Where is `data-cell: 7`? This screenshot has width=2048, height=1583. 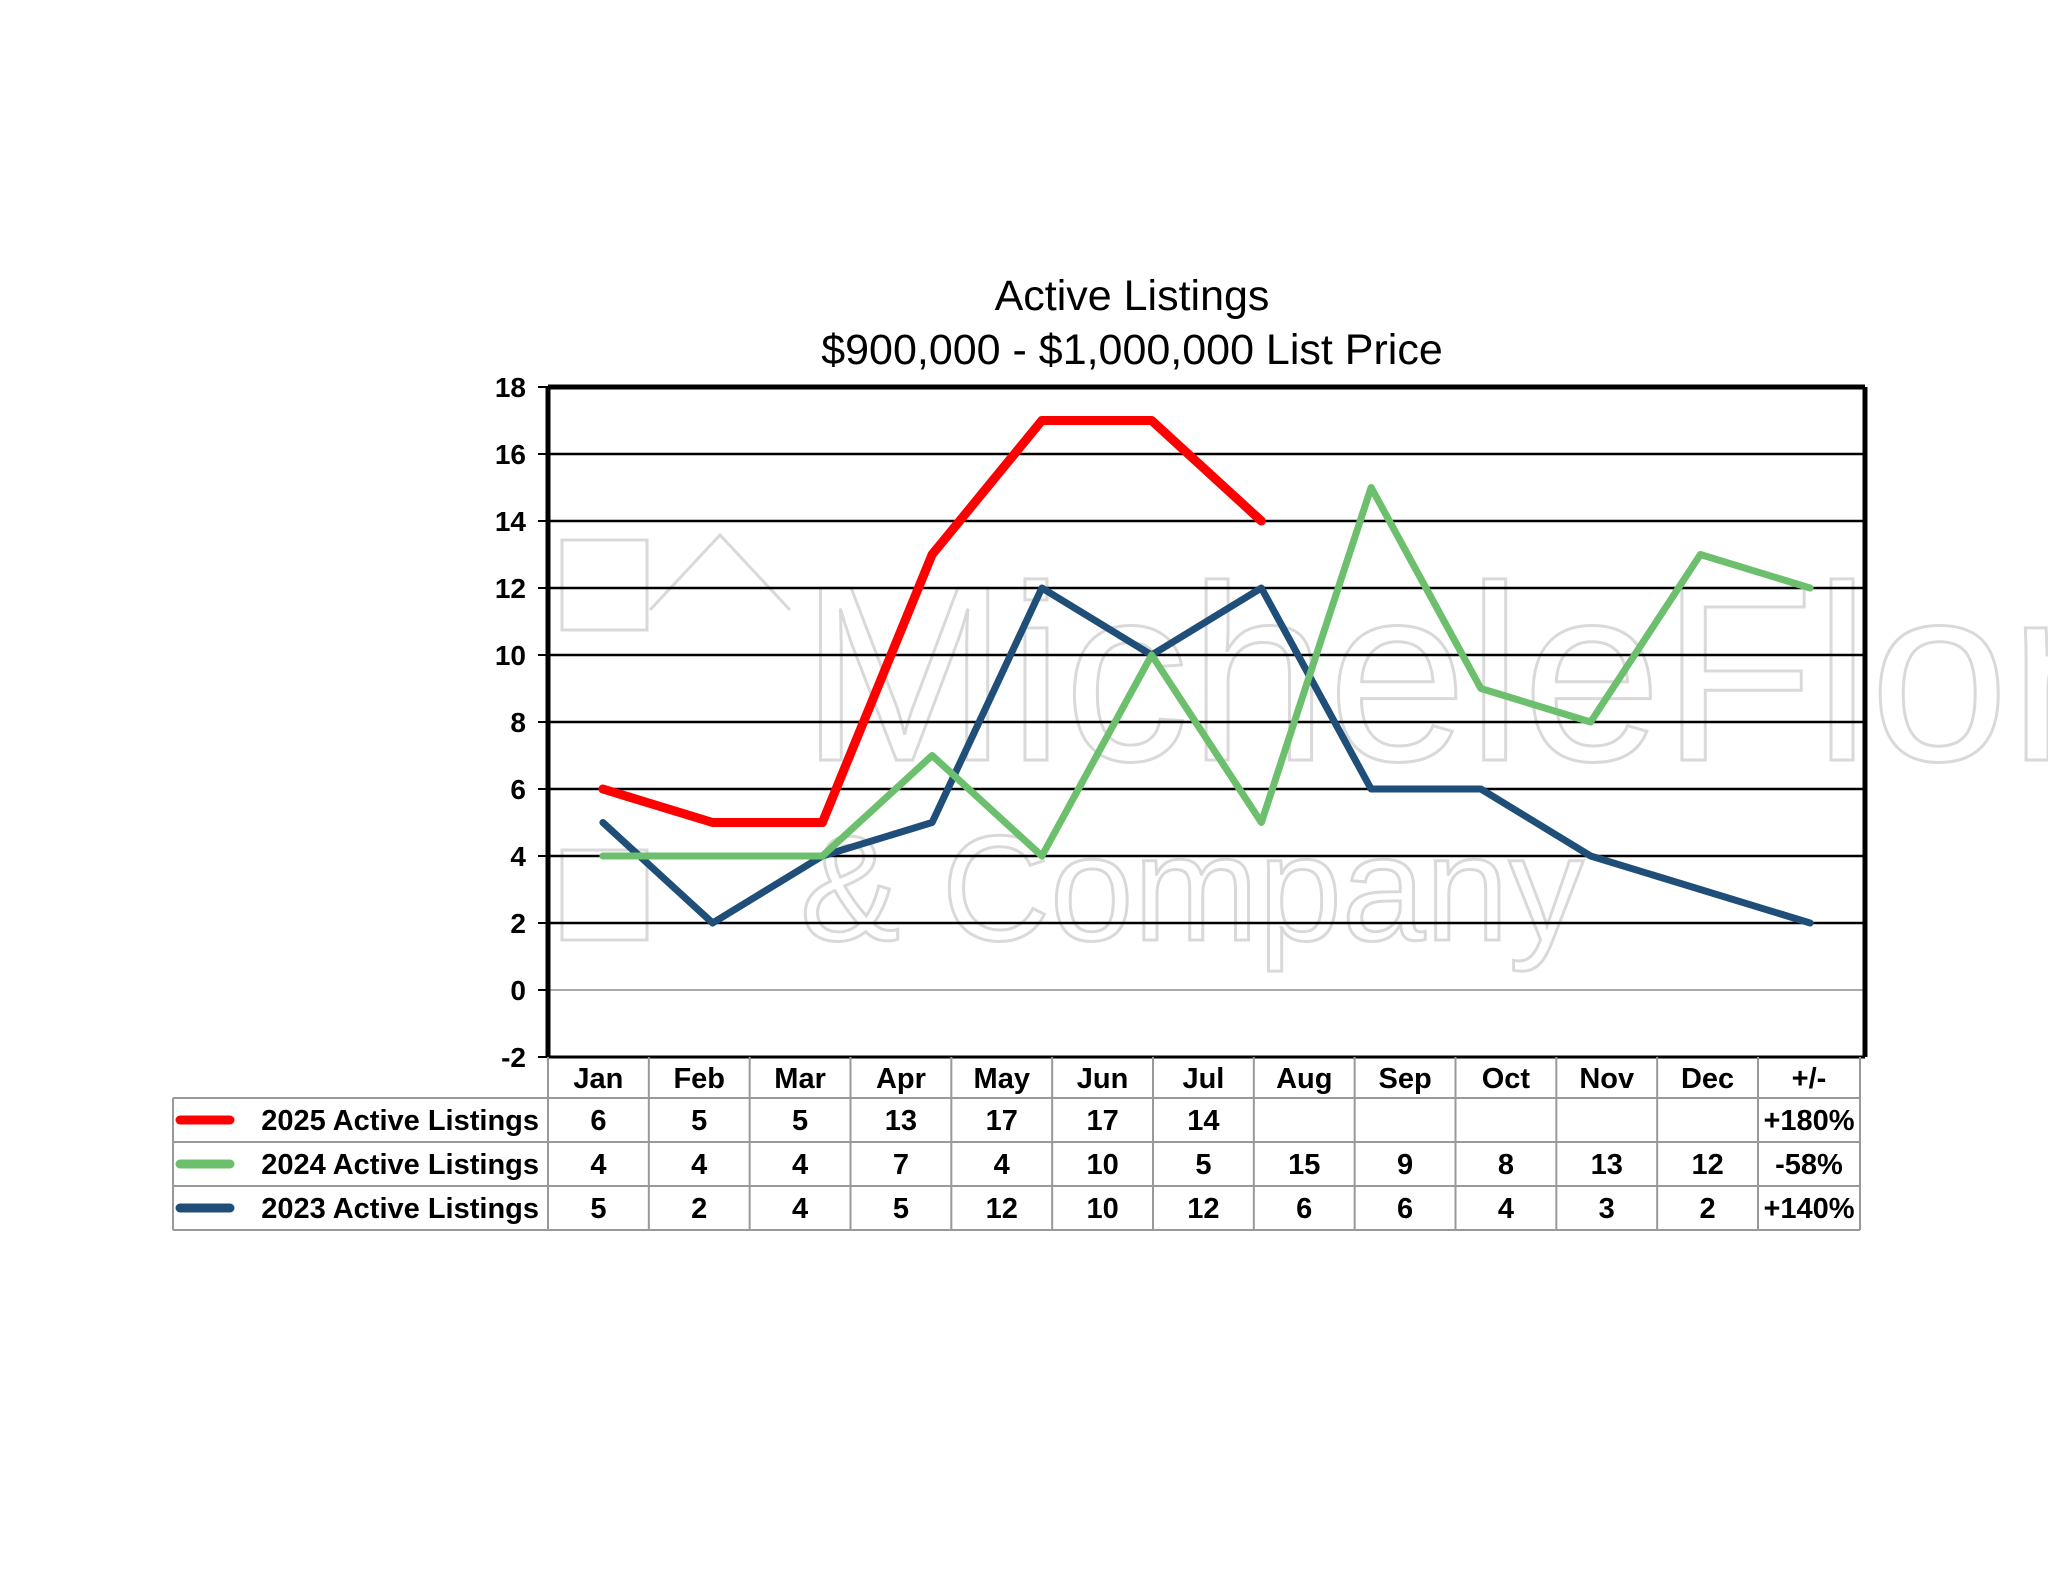
data-cell: 7 is located at coordinates (901, 1165).